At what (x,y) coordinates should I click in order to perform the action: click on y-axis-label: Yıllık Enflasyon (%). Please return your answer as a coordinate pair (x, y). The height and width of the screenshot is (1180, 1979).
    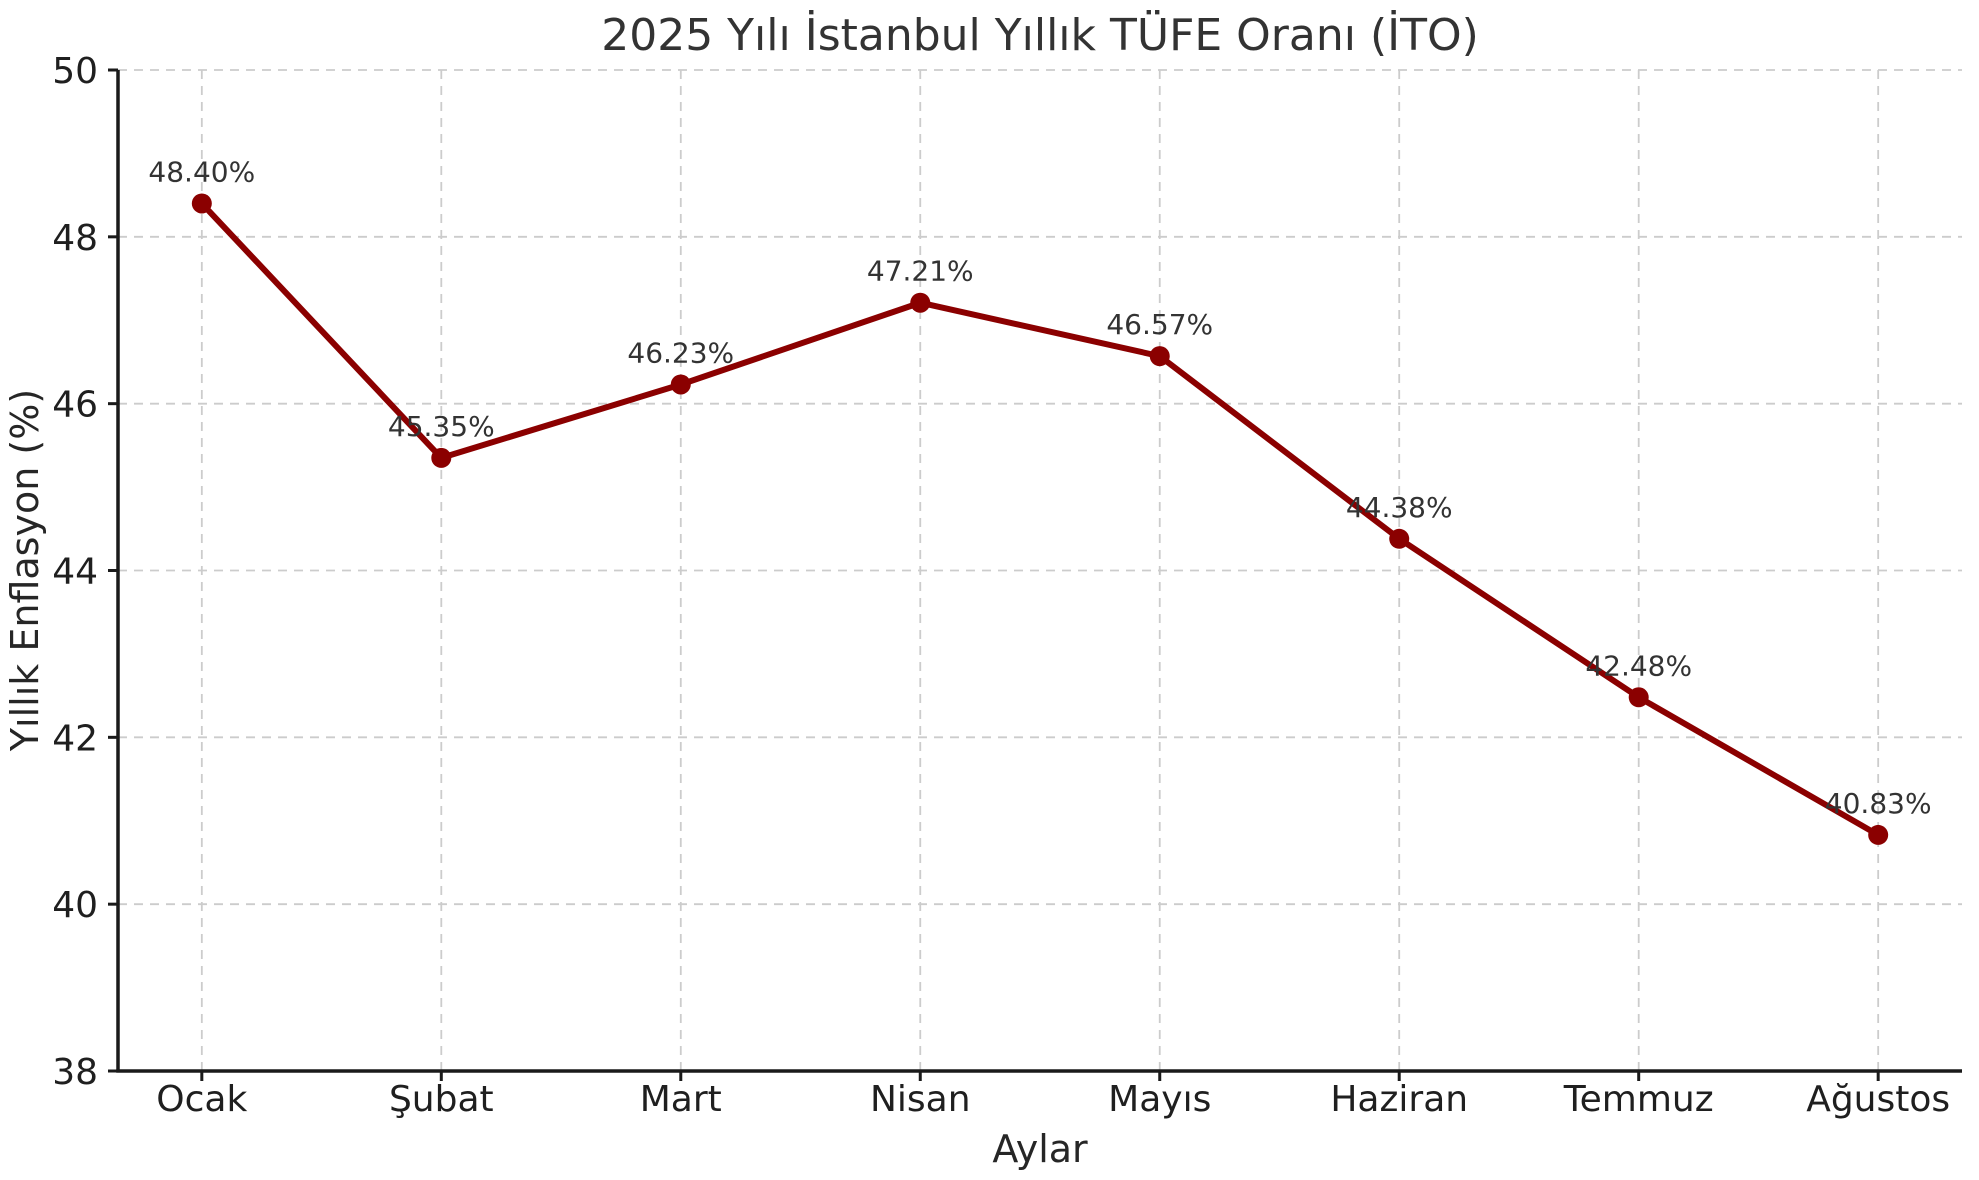
    Looking at the image, I should click on (25, 570).